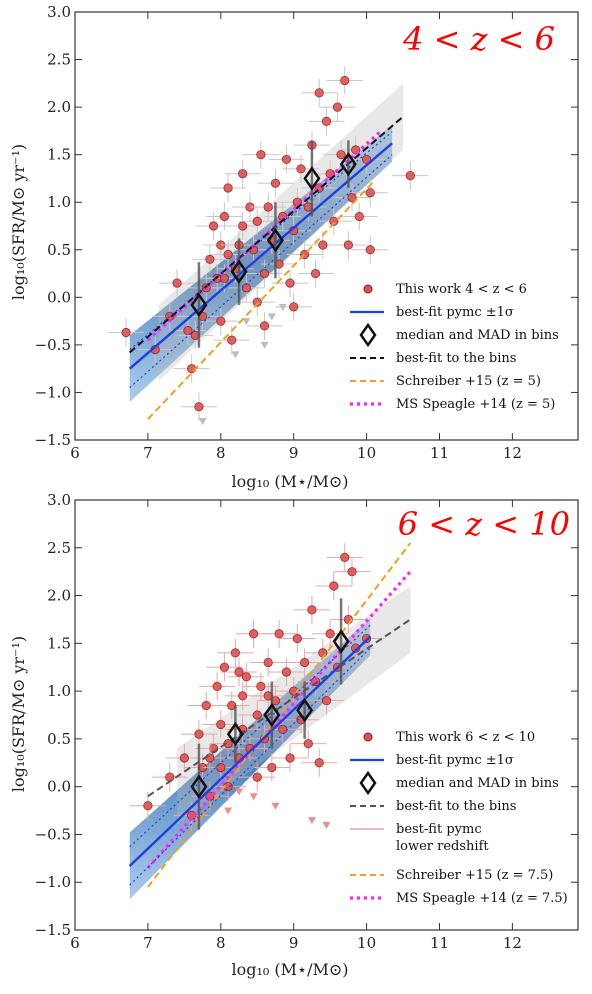  Describe the element at coordinates (475, 404) in the screenshot. I see `legend-label: MS Speagle +14 (z = 5)` at that location.